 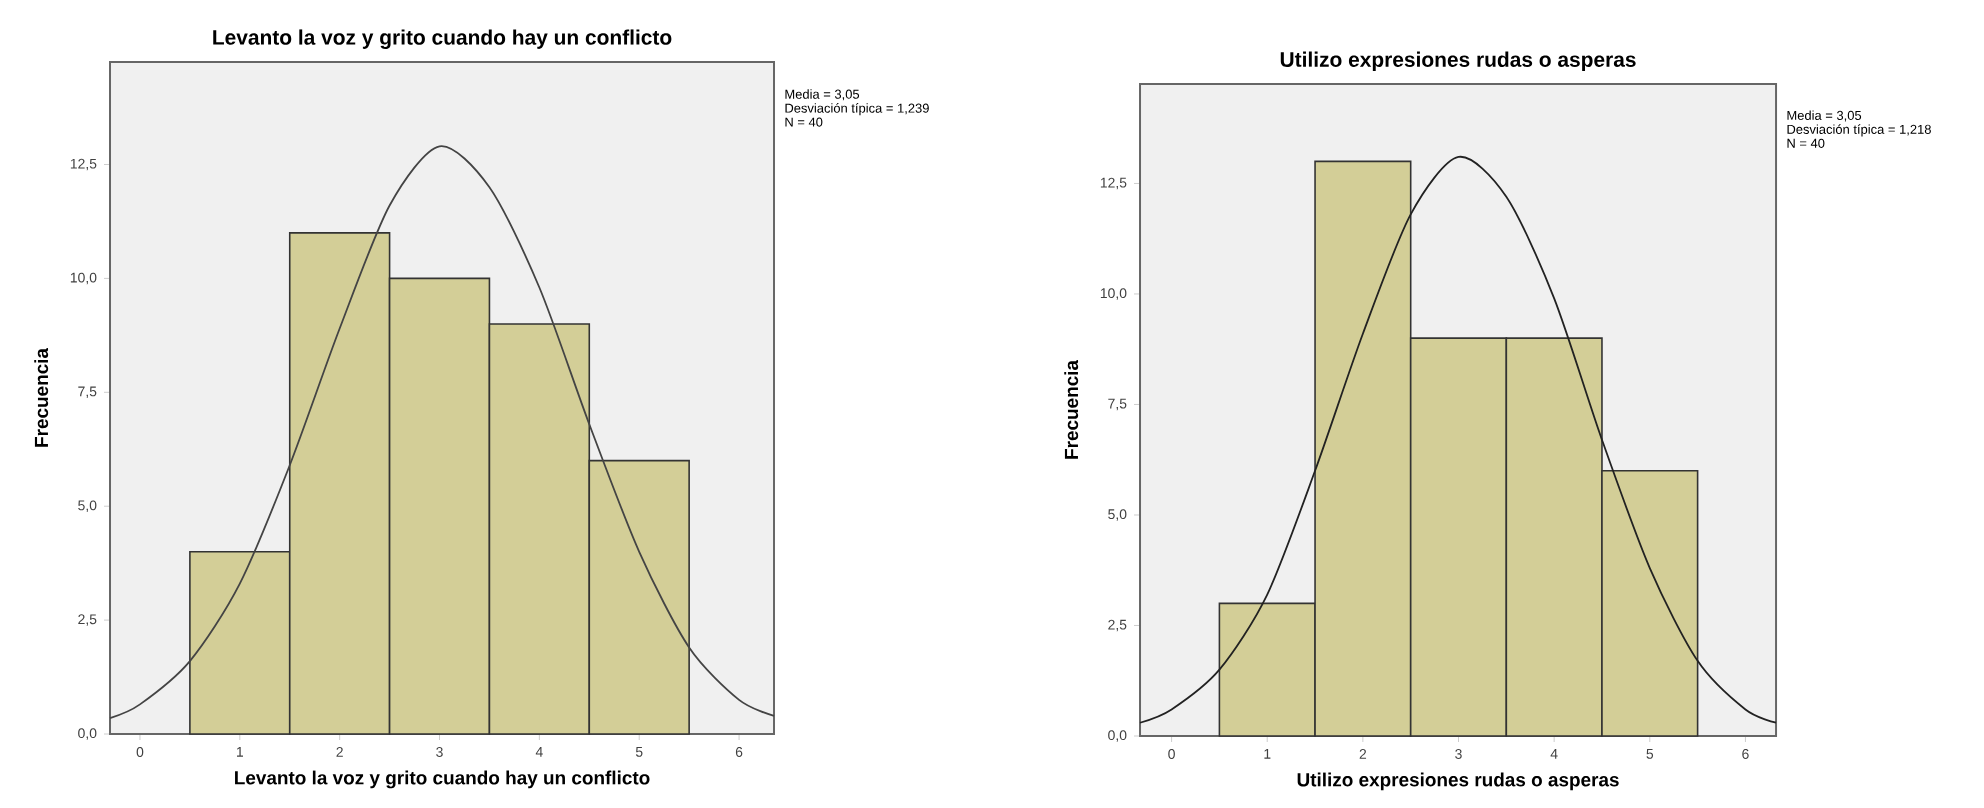 I want to click on chart-title: Utilizo expresiones rudas o asperas, so click(x=1458, y=61).